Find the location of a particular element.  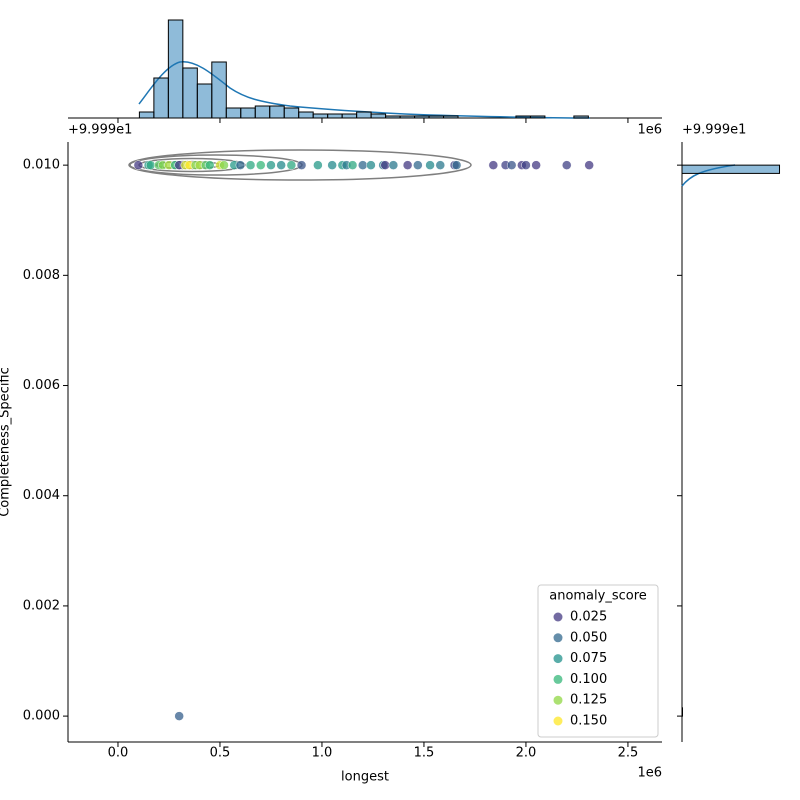

legend-label: 0.100 is located at coordinates (588, 679).